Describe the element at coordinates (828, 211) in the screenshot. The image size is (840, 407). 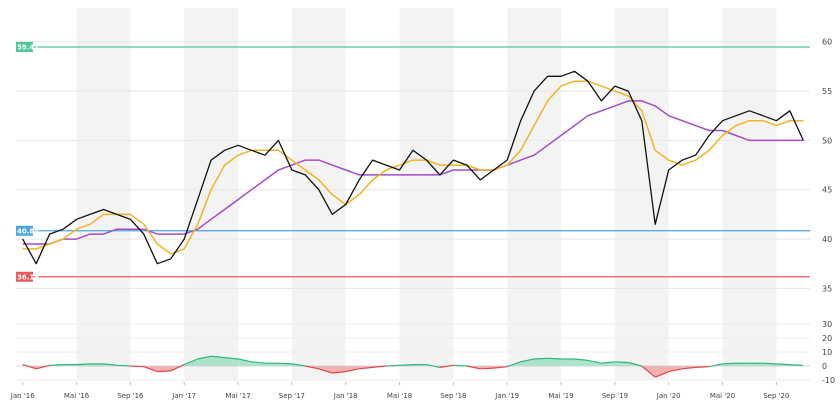
I see `y-axis-ticks: 35 40 45 50 55 60 -10 0 10 20 30` at that location.